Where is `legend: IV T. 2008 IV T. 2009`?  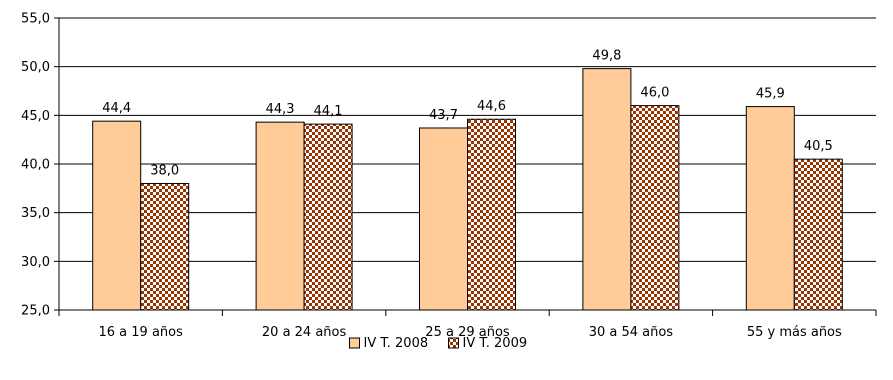
legend: IV T. 2008 IV T. 2009 is located at coordinates (438, 343).